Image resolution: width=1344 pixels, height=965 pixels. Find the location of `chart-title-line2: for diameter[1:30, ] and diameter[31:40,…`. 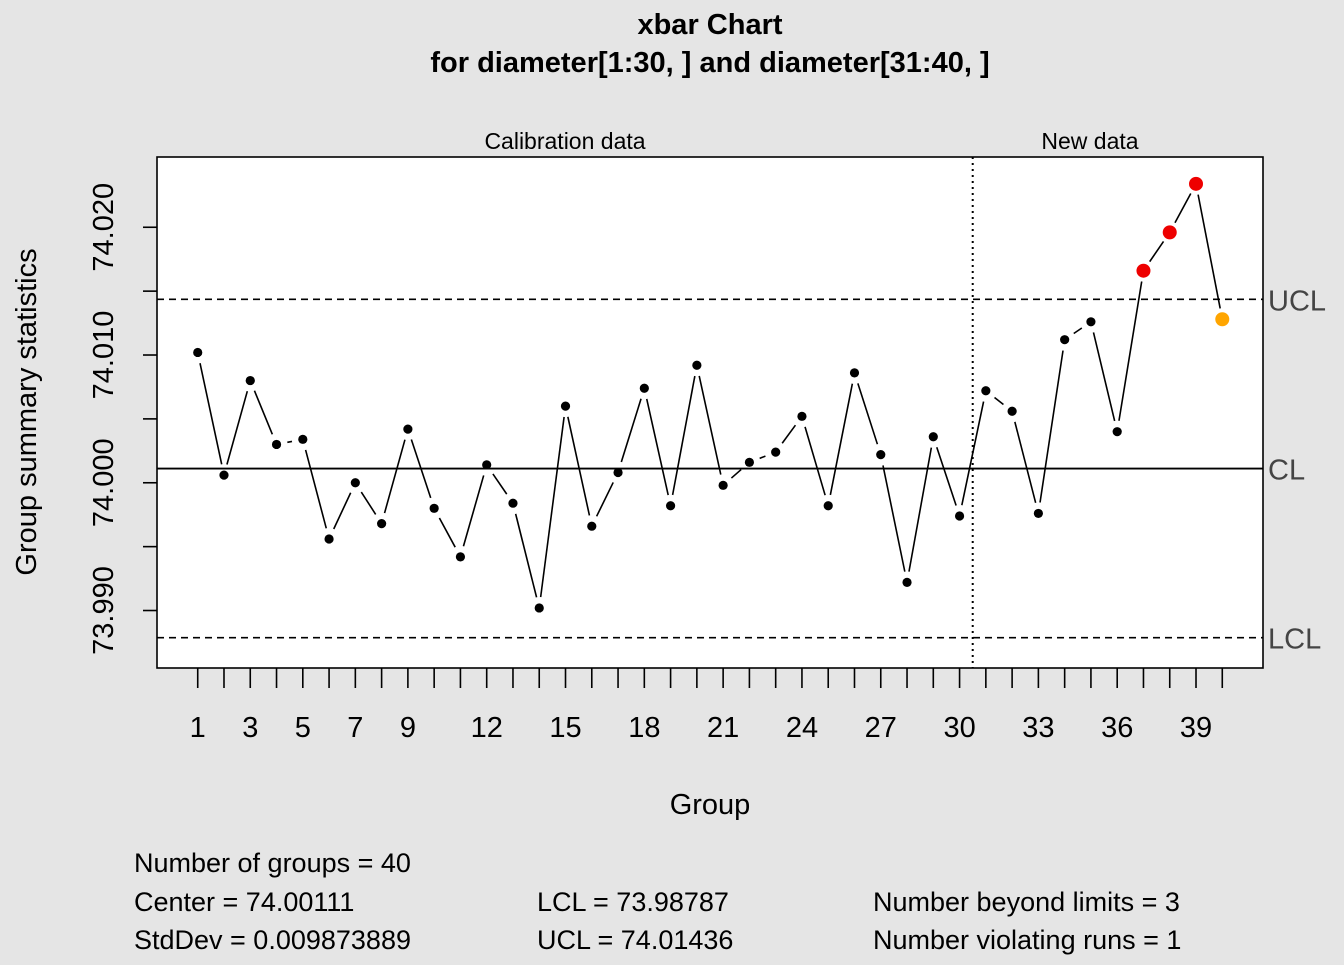

chart-title-line2: for diameter[1:30, ] and diameter[31:40,… is located at coordinates (709, 63).